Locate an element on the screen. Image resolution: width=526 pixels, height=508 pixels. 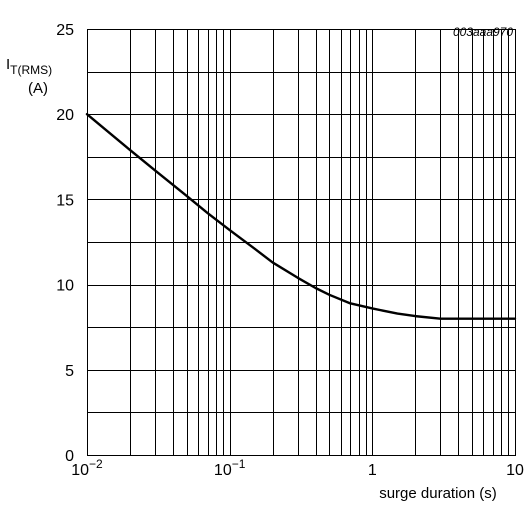
figure-reference-code: 003aaa970 is located at coordinates (483, 32).